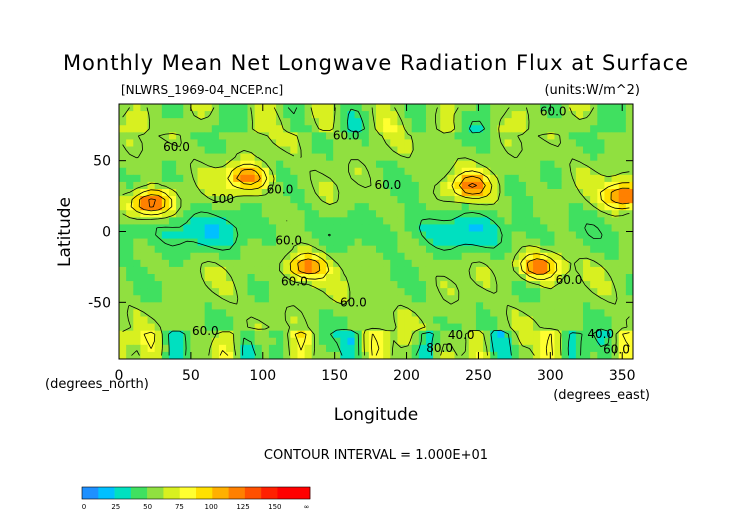 This screenshot has width=752, height=532. Describe the element at coordinates (388, 185) in the screenshot. I see `contour-label: 60.0` at that location.